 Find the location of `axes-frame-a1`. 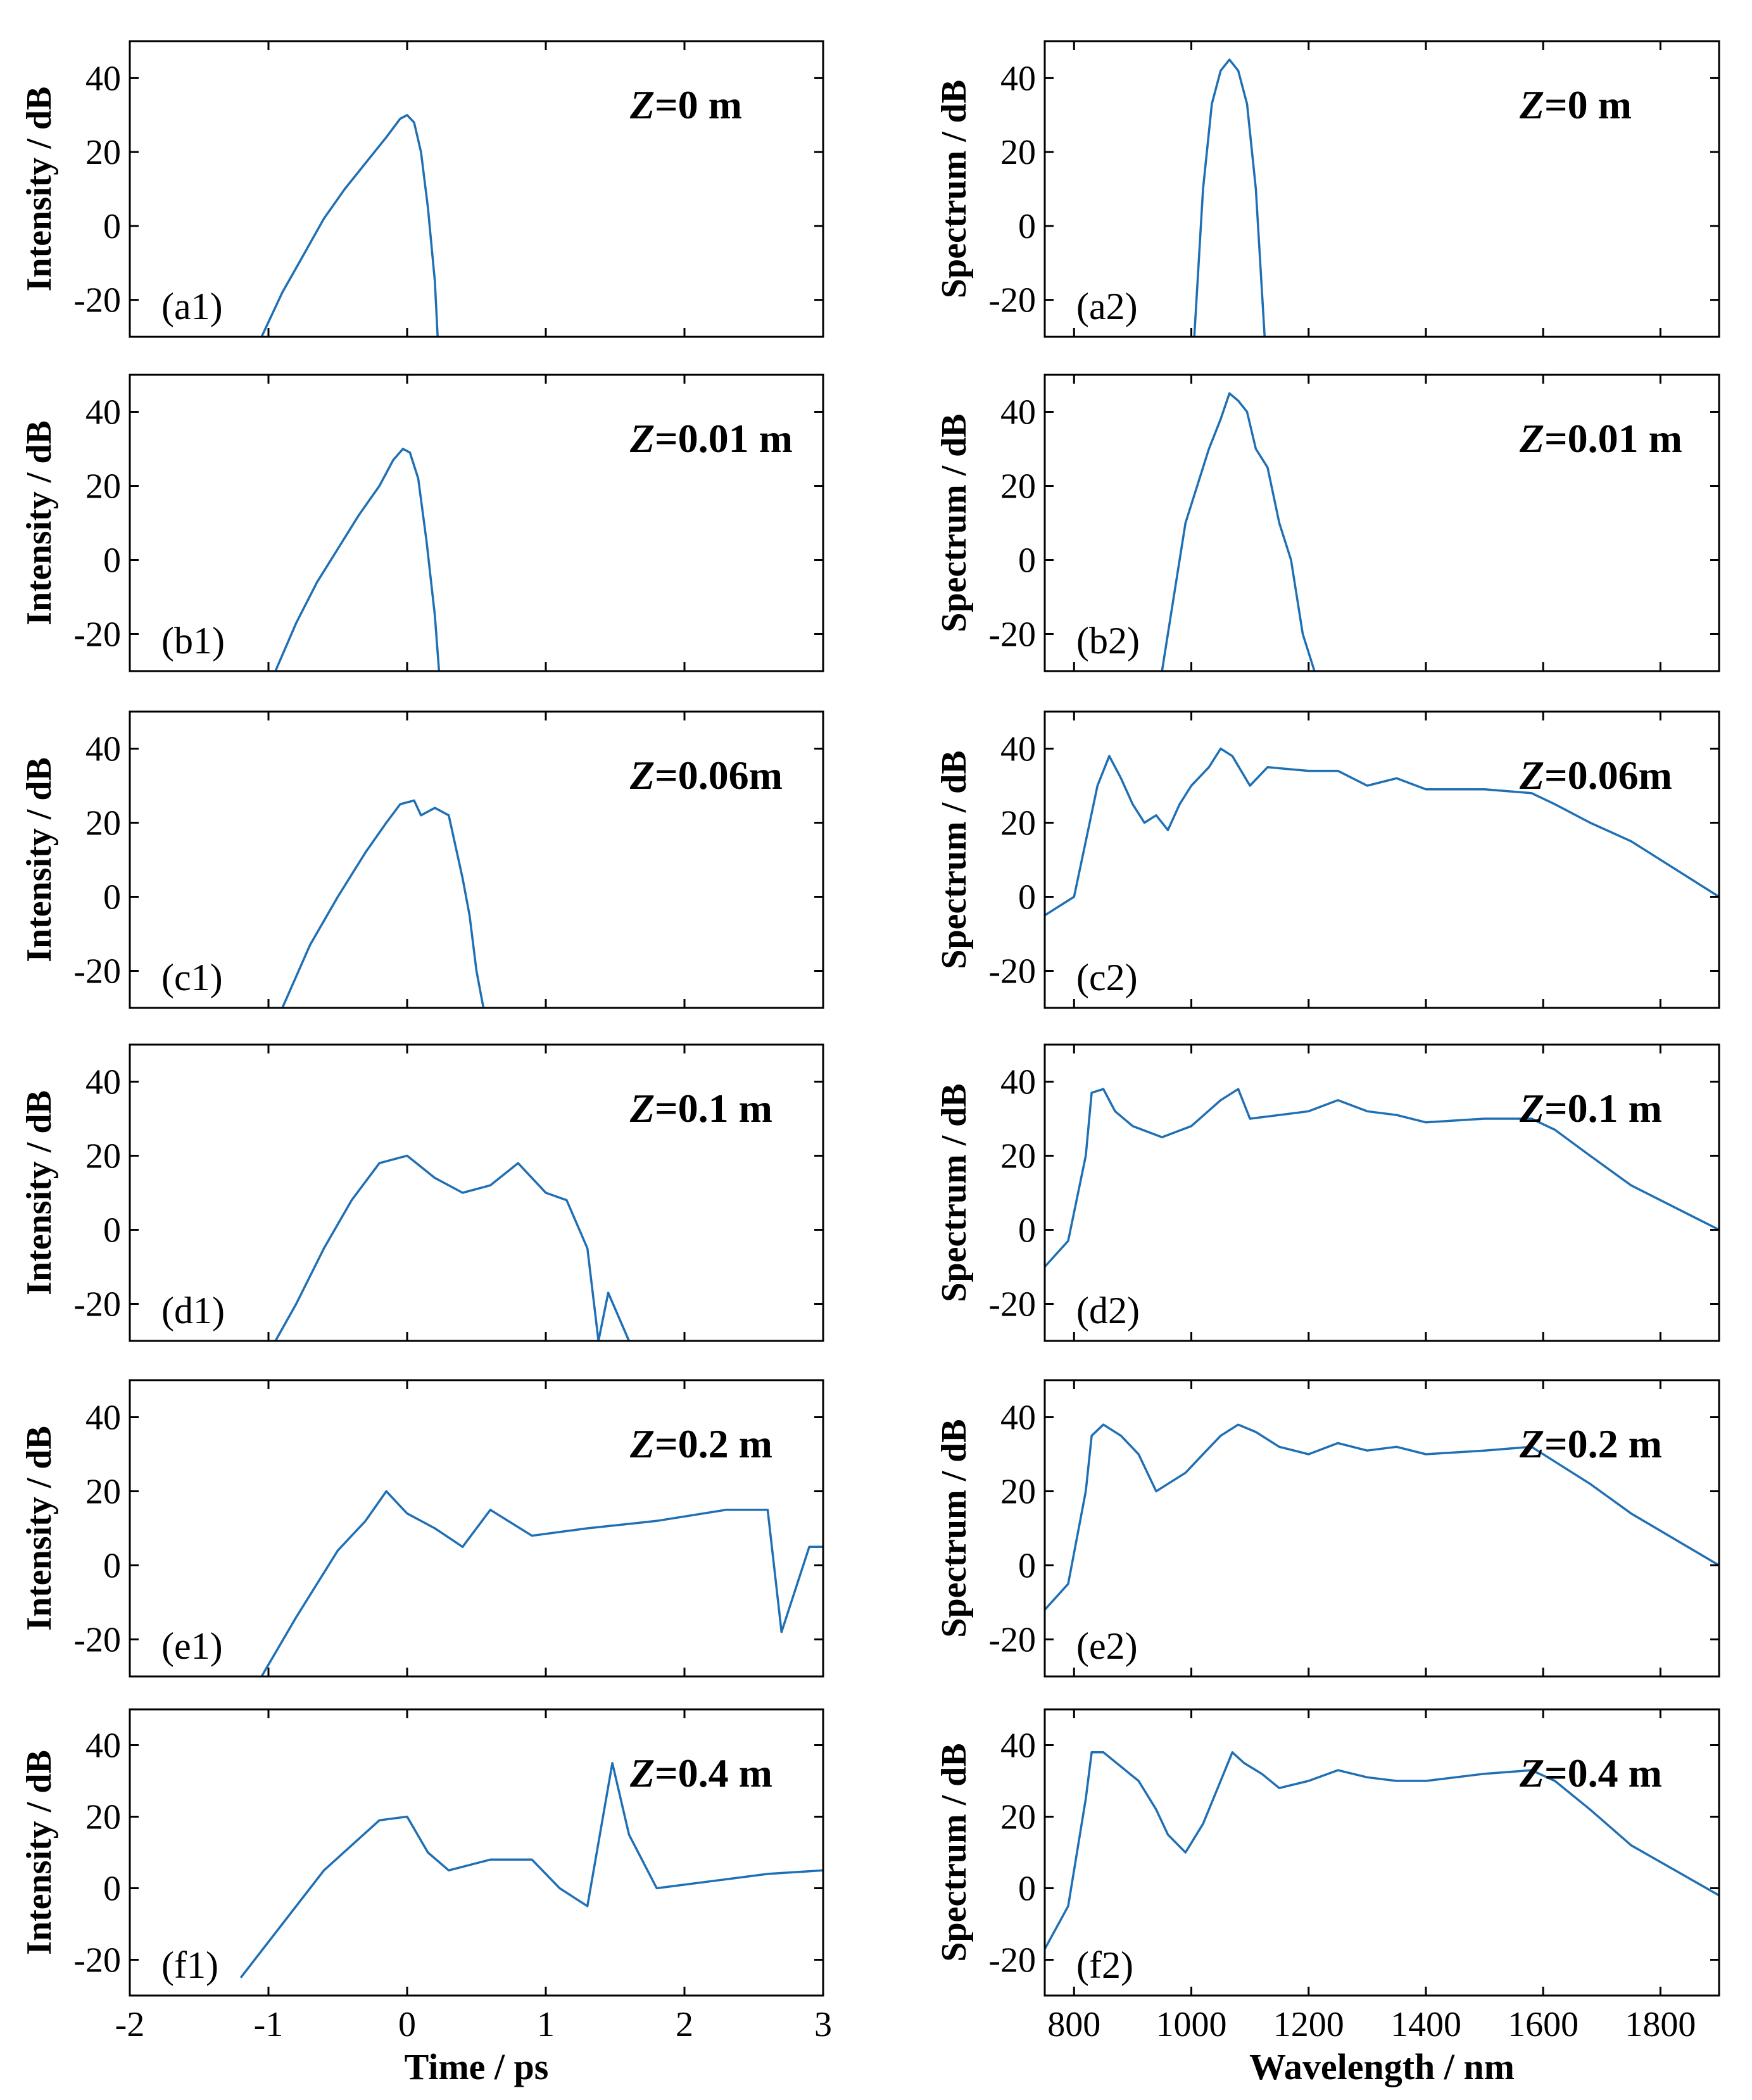

axes-frame-a1 is located at coordinates (476, 189).